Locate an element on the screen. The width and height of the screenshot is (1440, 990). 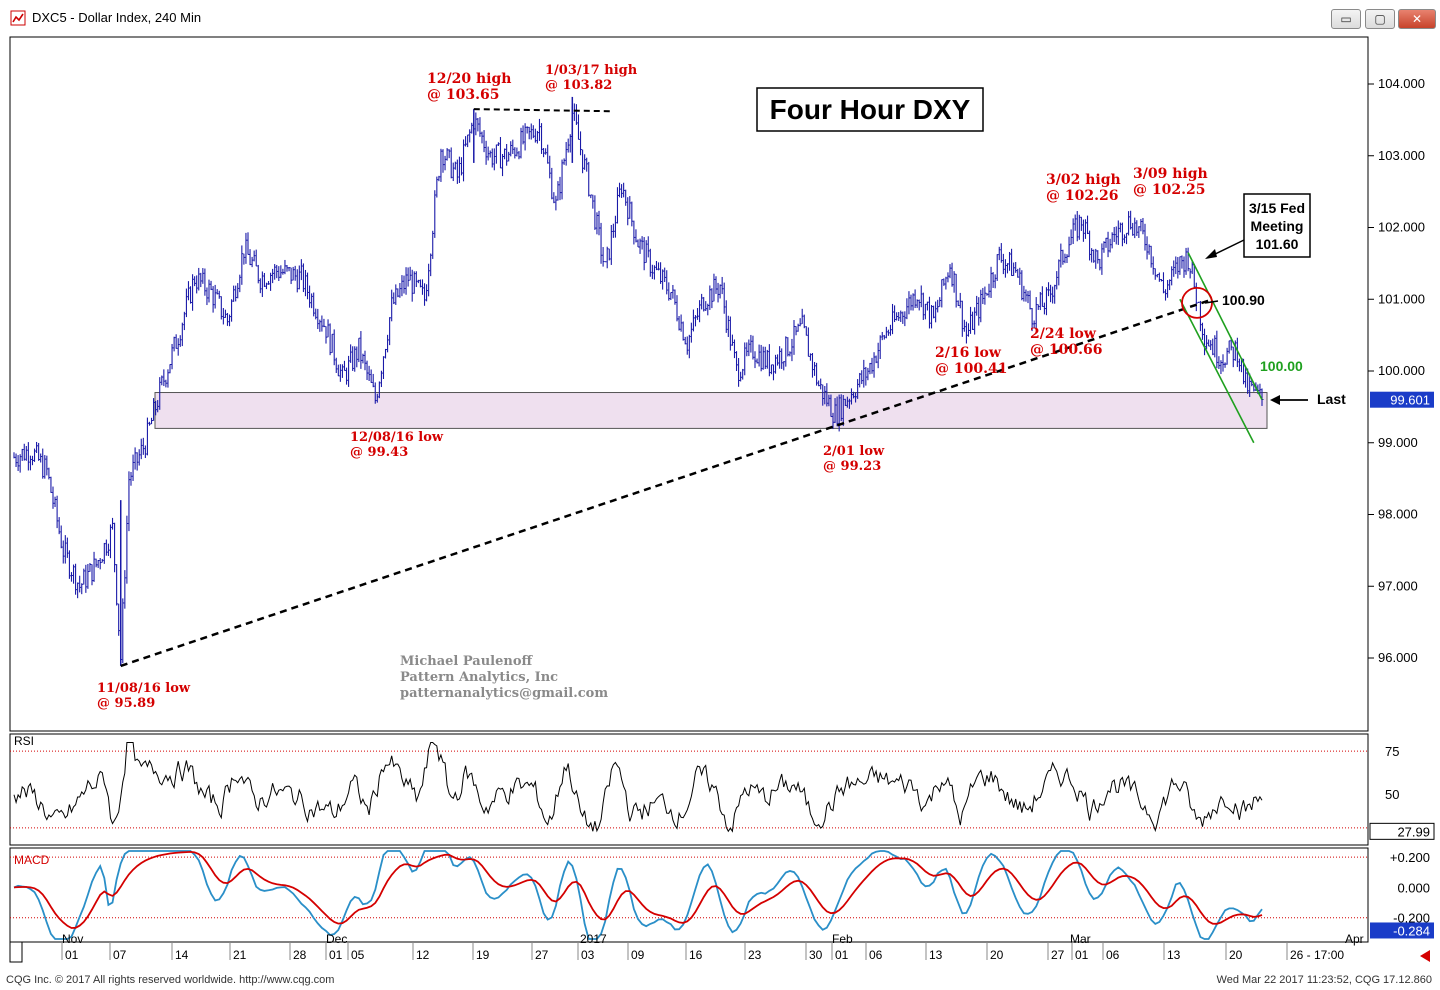
annotation-label: @ 103.82 is located at coordinates (578, 85).